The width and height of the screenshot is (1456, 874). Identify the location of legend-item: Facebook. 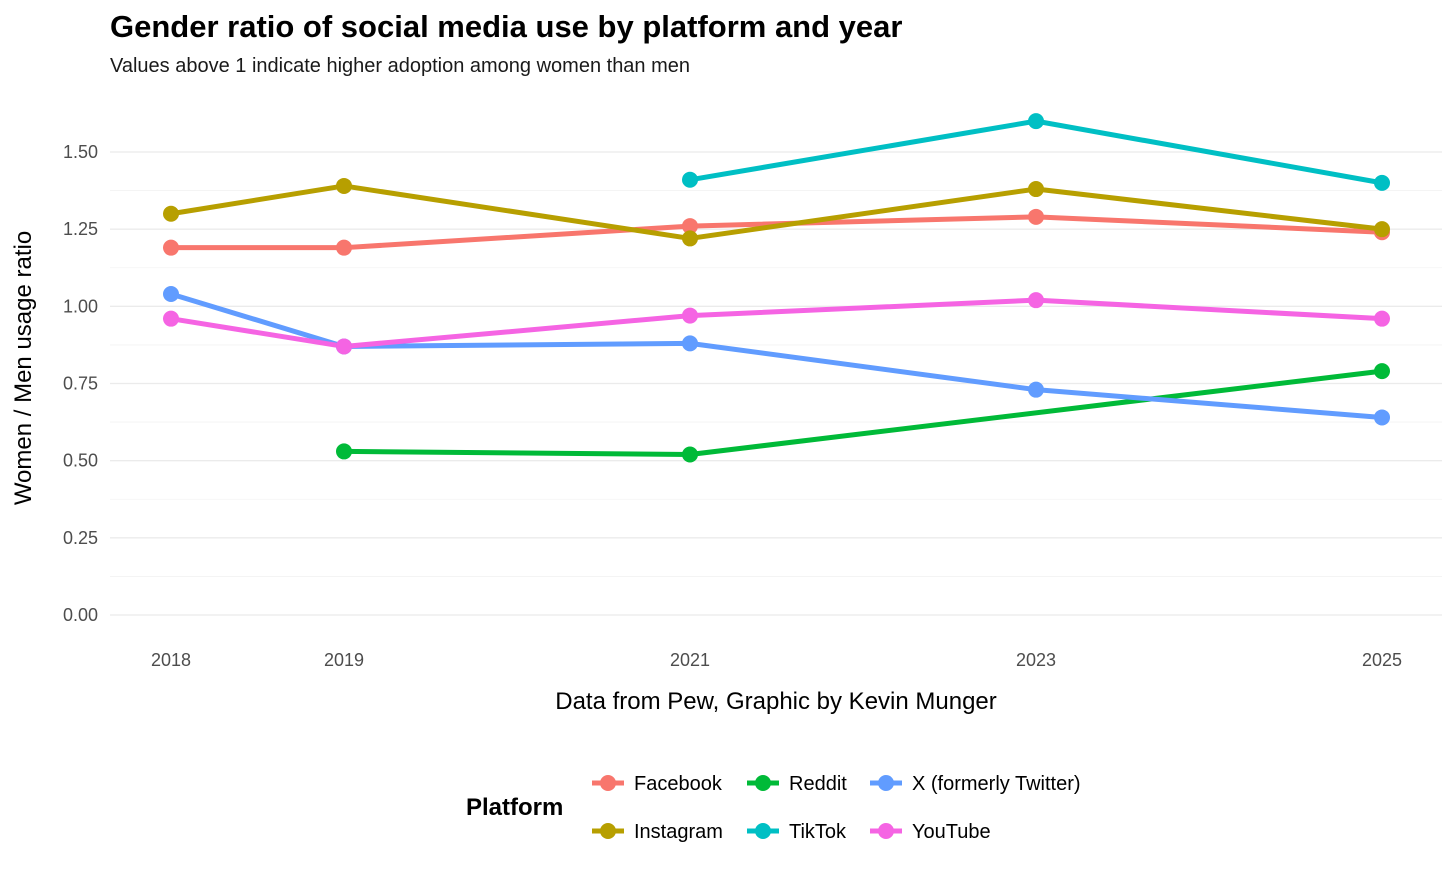
(657, 784).